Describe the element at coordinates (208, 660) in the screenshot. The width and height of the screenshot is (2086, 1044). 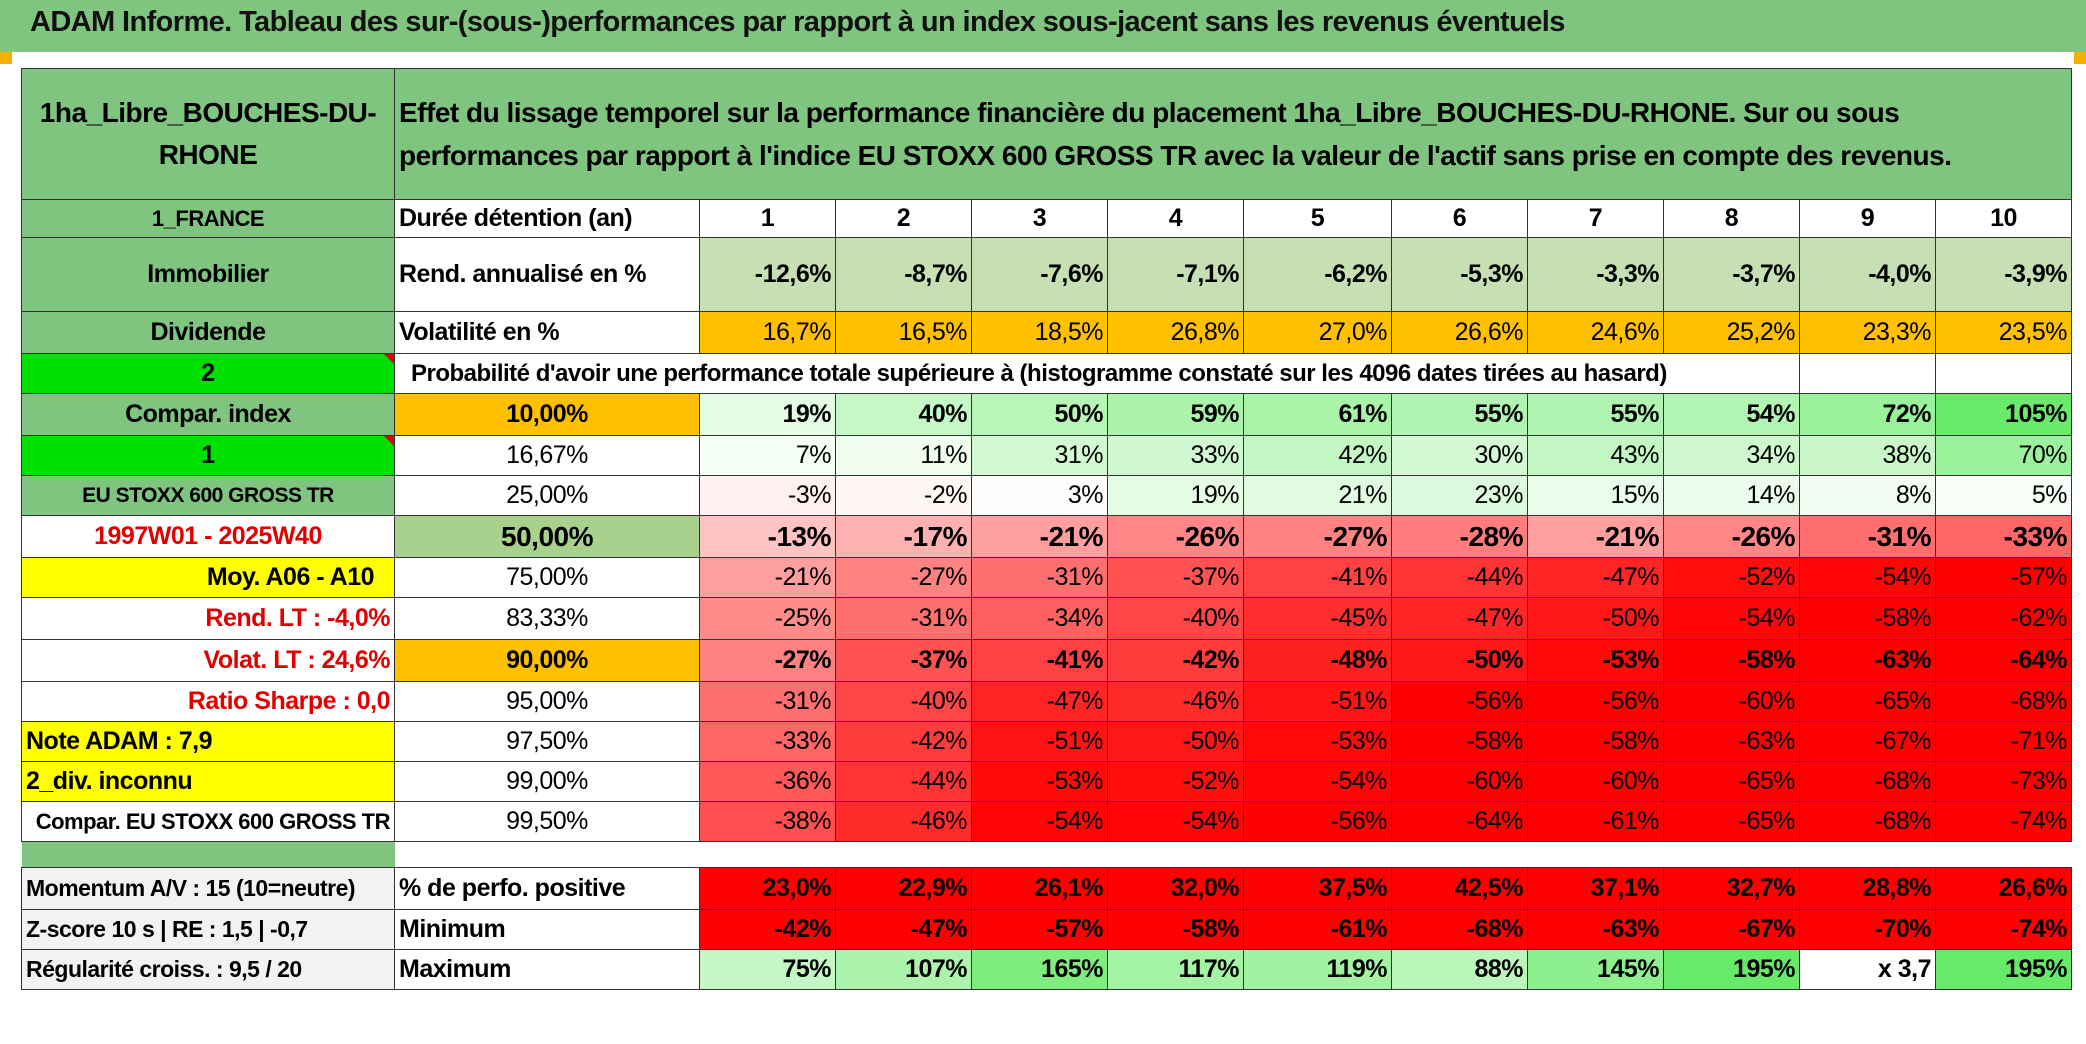
I see `left-info-cell: Volat. LT : 24,6%` at that location.